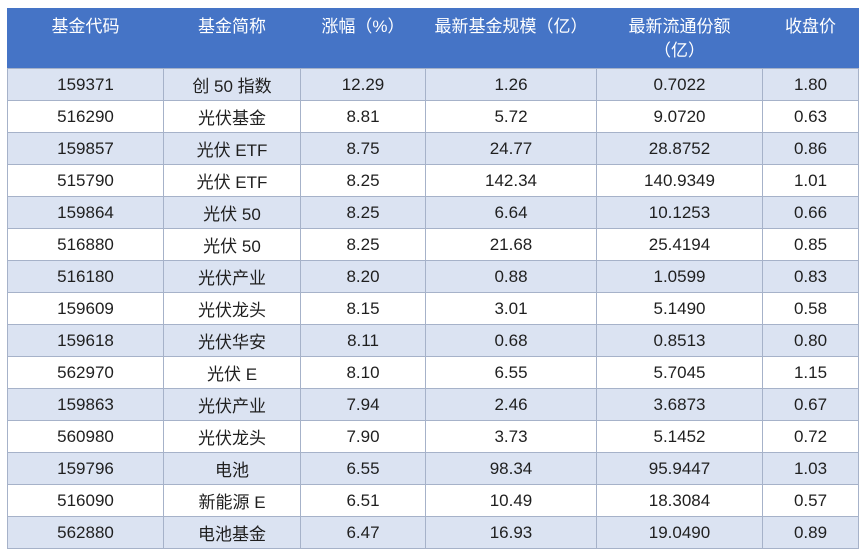  I want to click on col-header-close-price: 收盘价, so click(810, 38).